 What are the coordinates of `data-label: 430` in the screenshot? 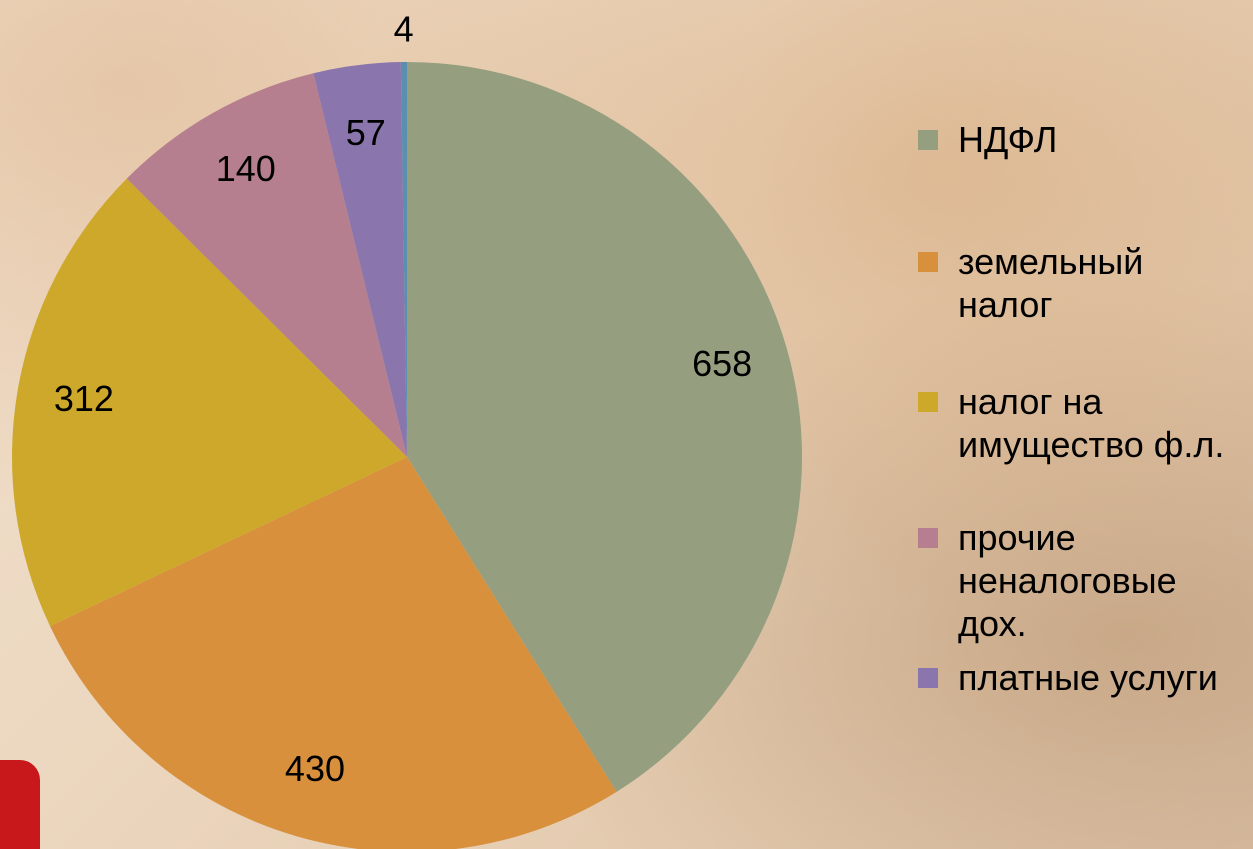 It's located at (315, 768).